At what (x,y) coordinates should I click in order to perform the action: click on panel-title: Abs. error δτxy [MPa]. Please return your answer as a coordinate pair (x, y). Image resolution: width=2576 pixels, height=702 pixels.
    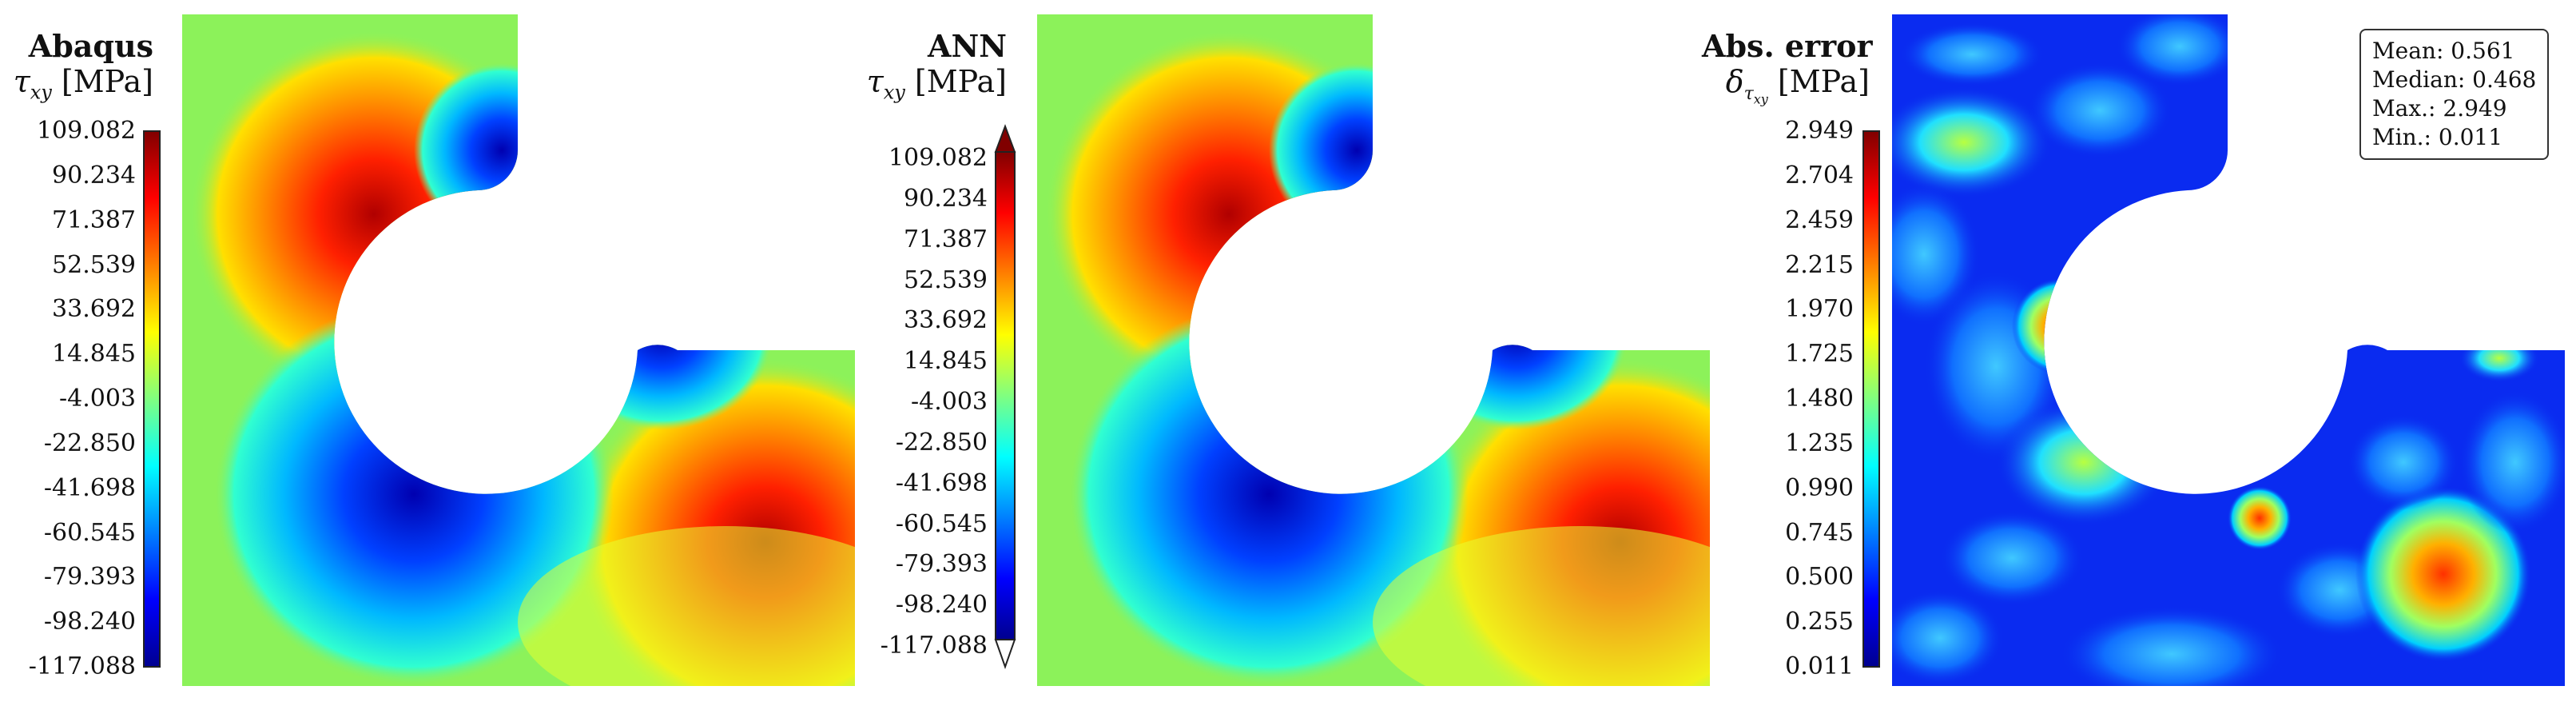
    Looking at the image, I should click on (1787, 72).